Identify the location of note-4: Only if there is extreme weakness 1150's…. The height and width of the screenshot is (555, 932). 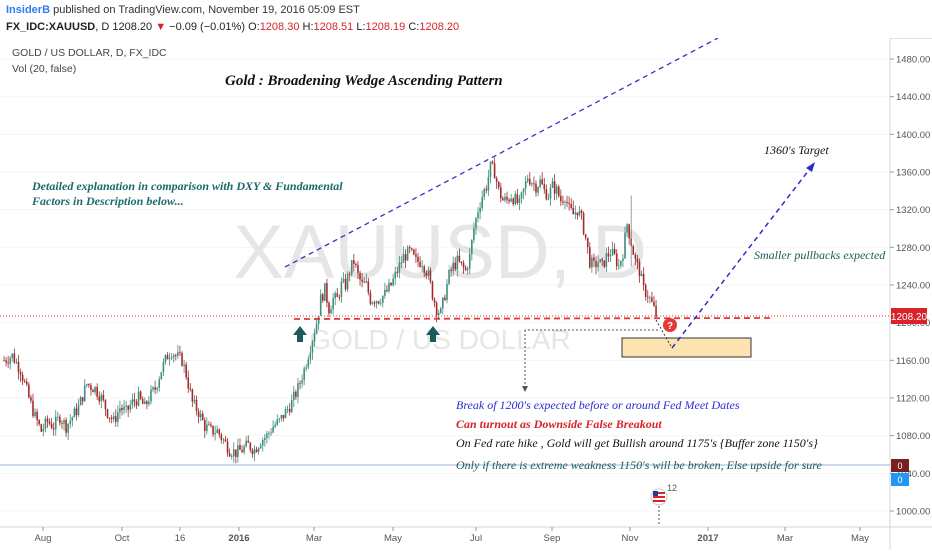
(639, 465).